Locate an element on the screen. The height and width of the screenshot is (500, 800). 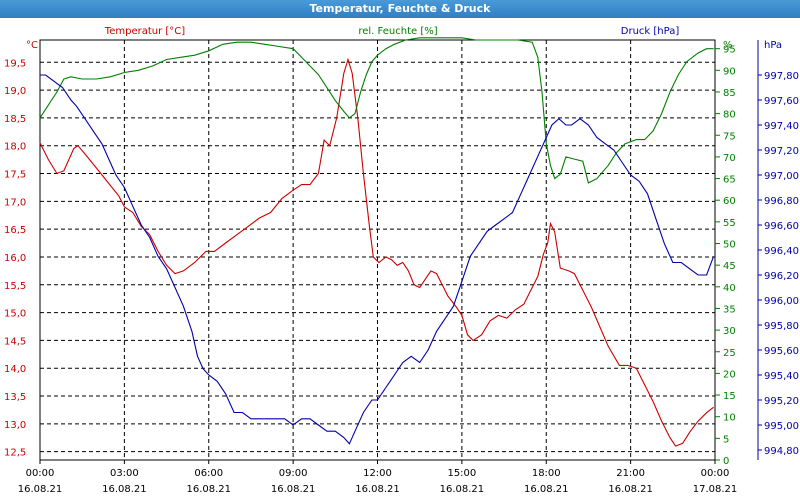
humidity-tick-label: 5 is located at coordinates (726, 439).